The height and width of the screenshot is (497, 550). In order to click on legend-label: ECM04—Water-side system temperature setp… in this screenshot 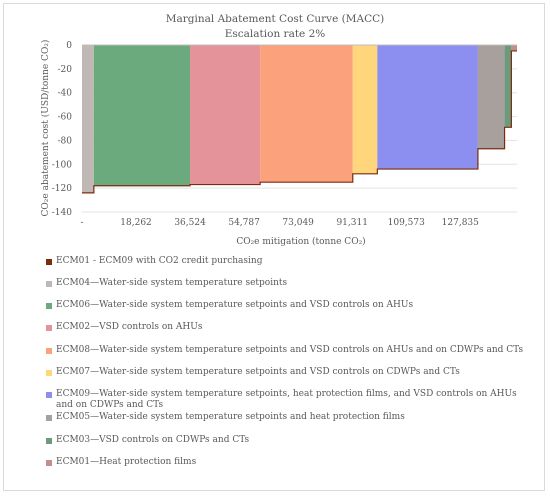, I will do `click(172, 283)`.